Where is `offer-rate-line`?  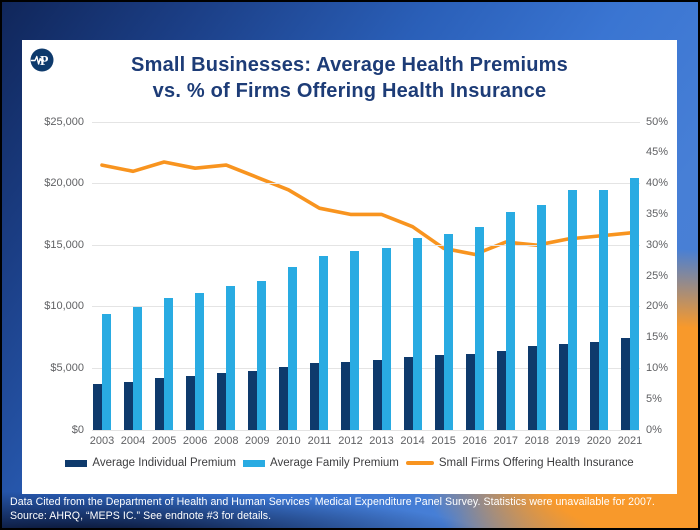 offer-rate-line is located at coordinates (366, 208).